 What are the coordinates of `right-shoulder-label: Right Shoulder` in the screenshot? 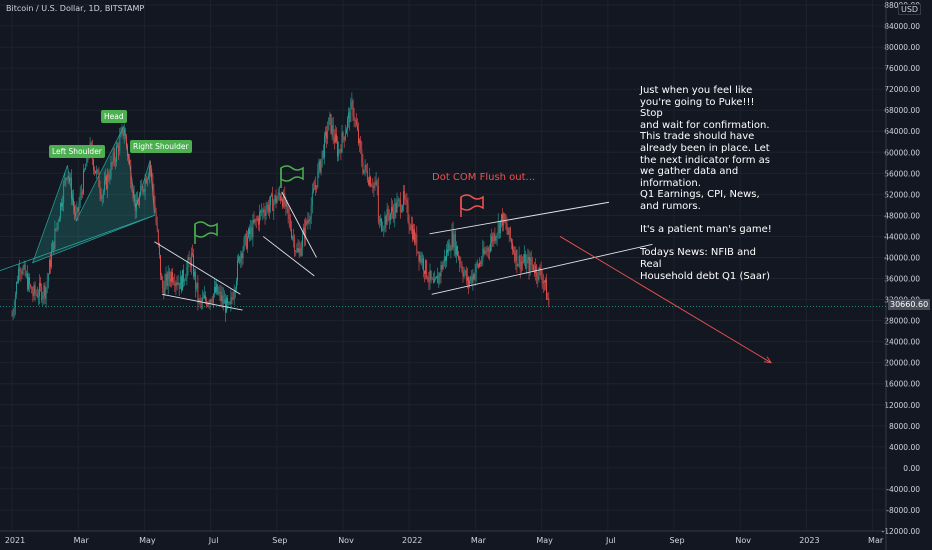 It's located at (161, 146).